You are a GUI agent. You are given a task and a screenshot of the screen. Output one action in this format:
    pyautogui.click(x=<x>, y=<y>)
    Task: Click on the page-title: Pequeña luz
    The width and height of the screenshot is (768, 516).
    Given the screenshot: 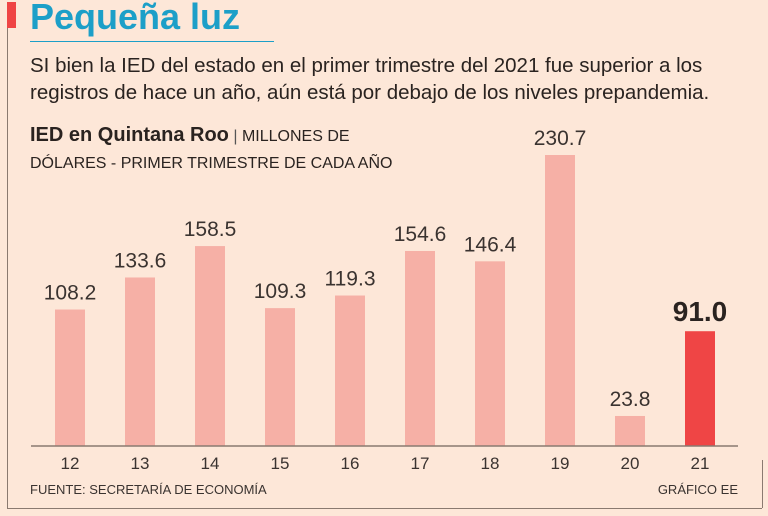 What is the action you would take?
    pyautogui.click(x=135, y=18)
    